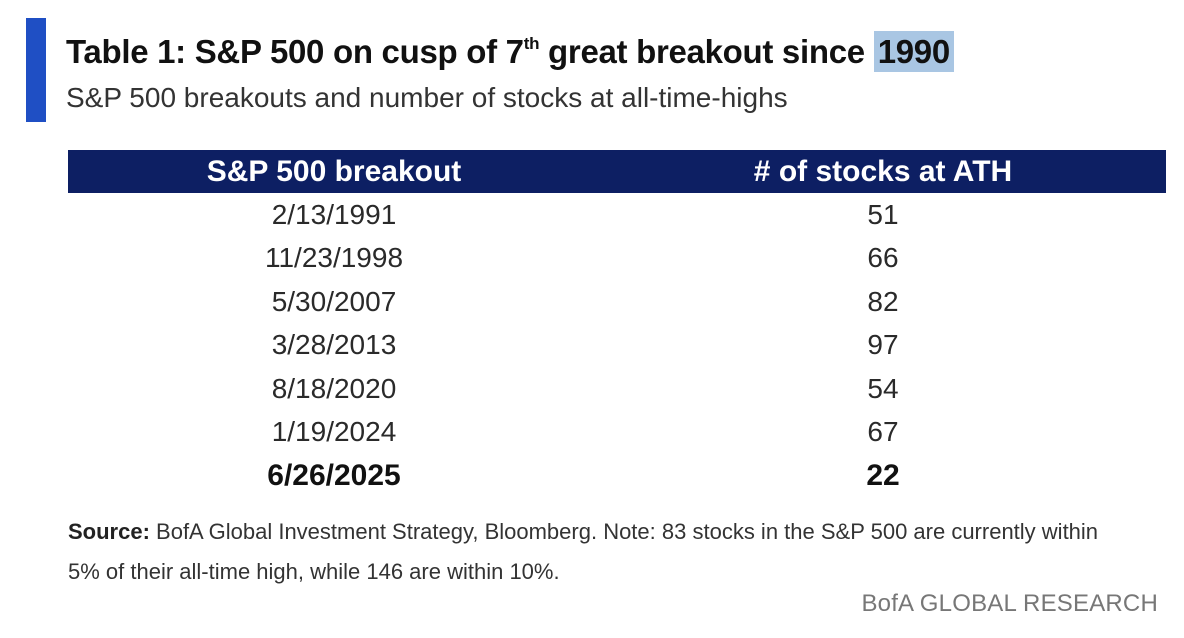 The width and height of the screenshot is (1184, 638). I want to click on title-middle: great breakout since, so click(706, 51).